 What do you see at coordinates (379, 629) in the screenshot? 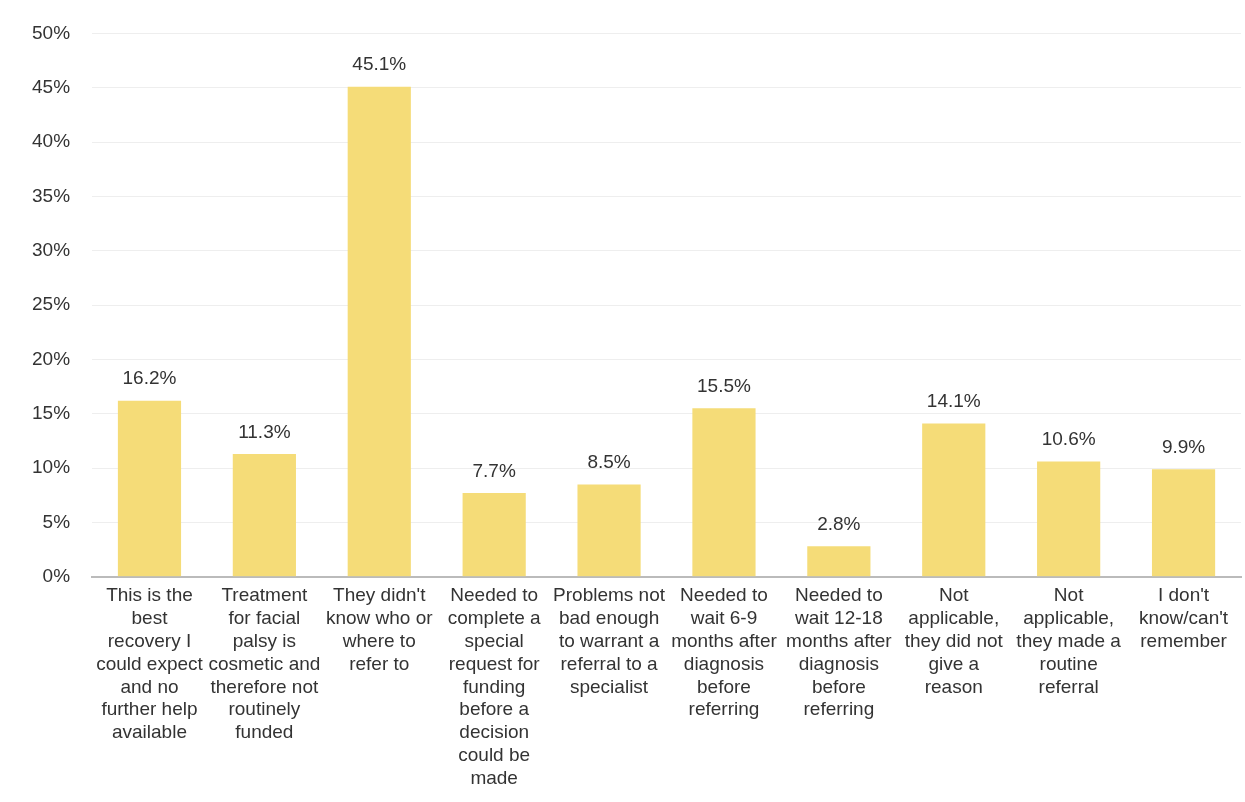
I see `x-tick-label: They didn't know who or where to refer to` at bounding box center [379, 629].